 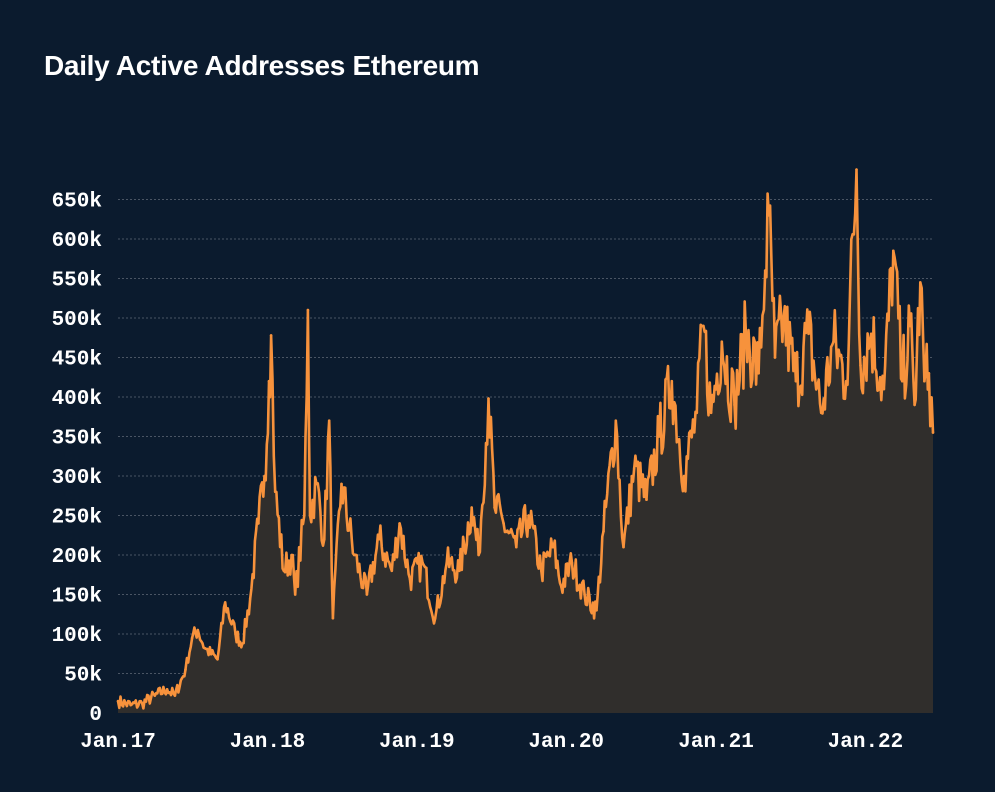 What do you see at coordinates (83, 676) in the screenshot?
I see `y-tick-label: 50k` at bounding box center [83, 676].